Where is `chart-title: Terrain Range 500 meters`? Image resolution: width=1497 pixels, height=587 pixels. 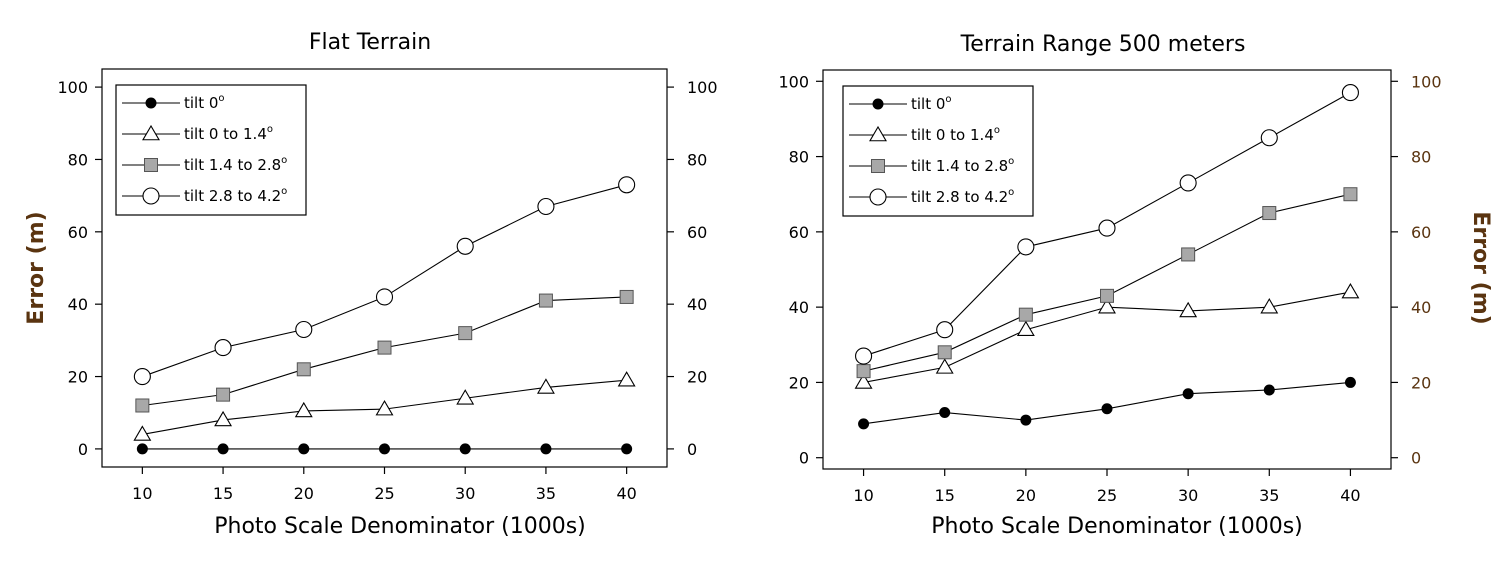 chart-title: Terrain Range 500 meters is located at coordinates (1103, 44).